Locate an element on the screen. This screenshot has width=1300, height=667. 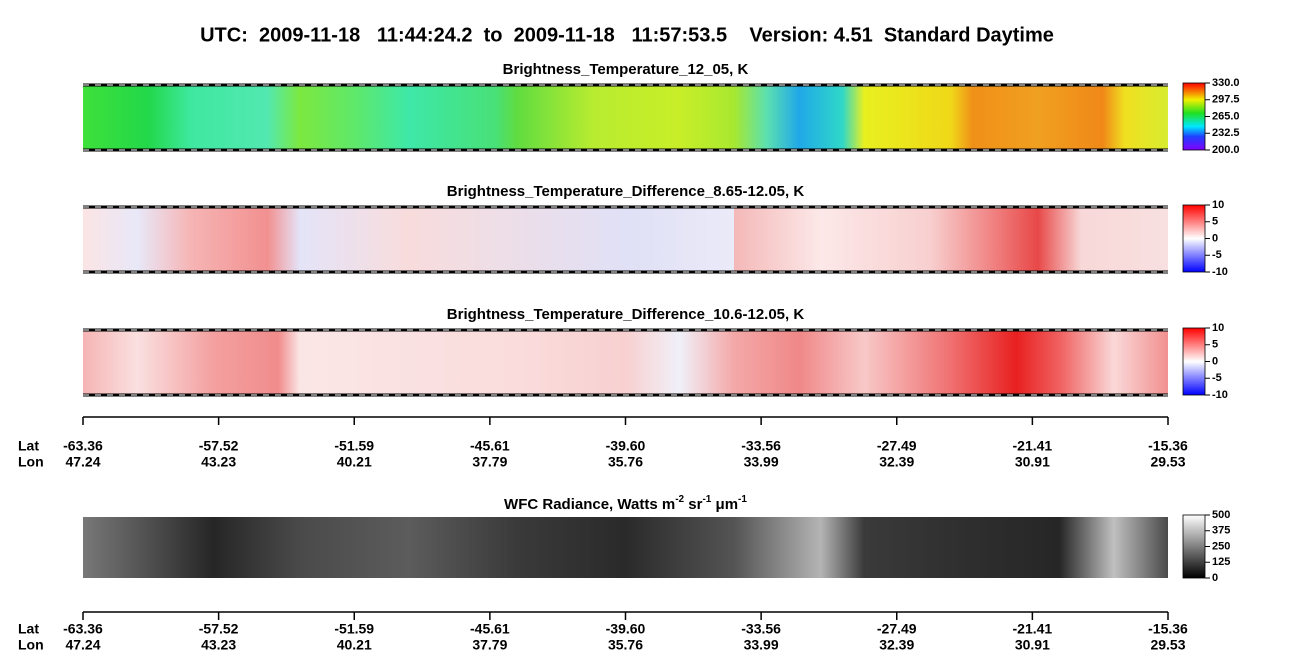
colorbar-label: 125 is located at coordinates (1221, 562).